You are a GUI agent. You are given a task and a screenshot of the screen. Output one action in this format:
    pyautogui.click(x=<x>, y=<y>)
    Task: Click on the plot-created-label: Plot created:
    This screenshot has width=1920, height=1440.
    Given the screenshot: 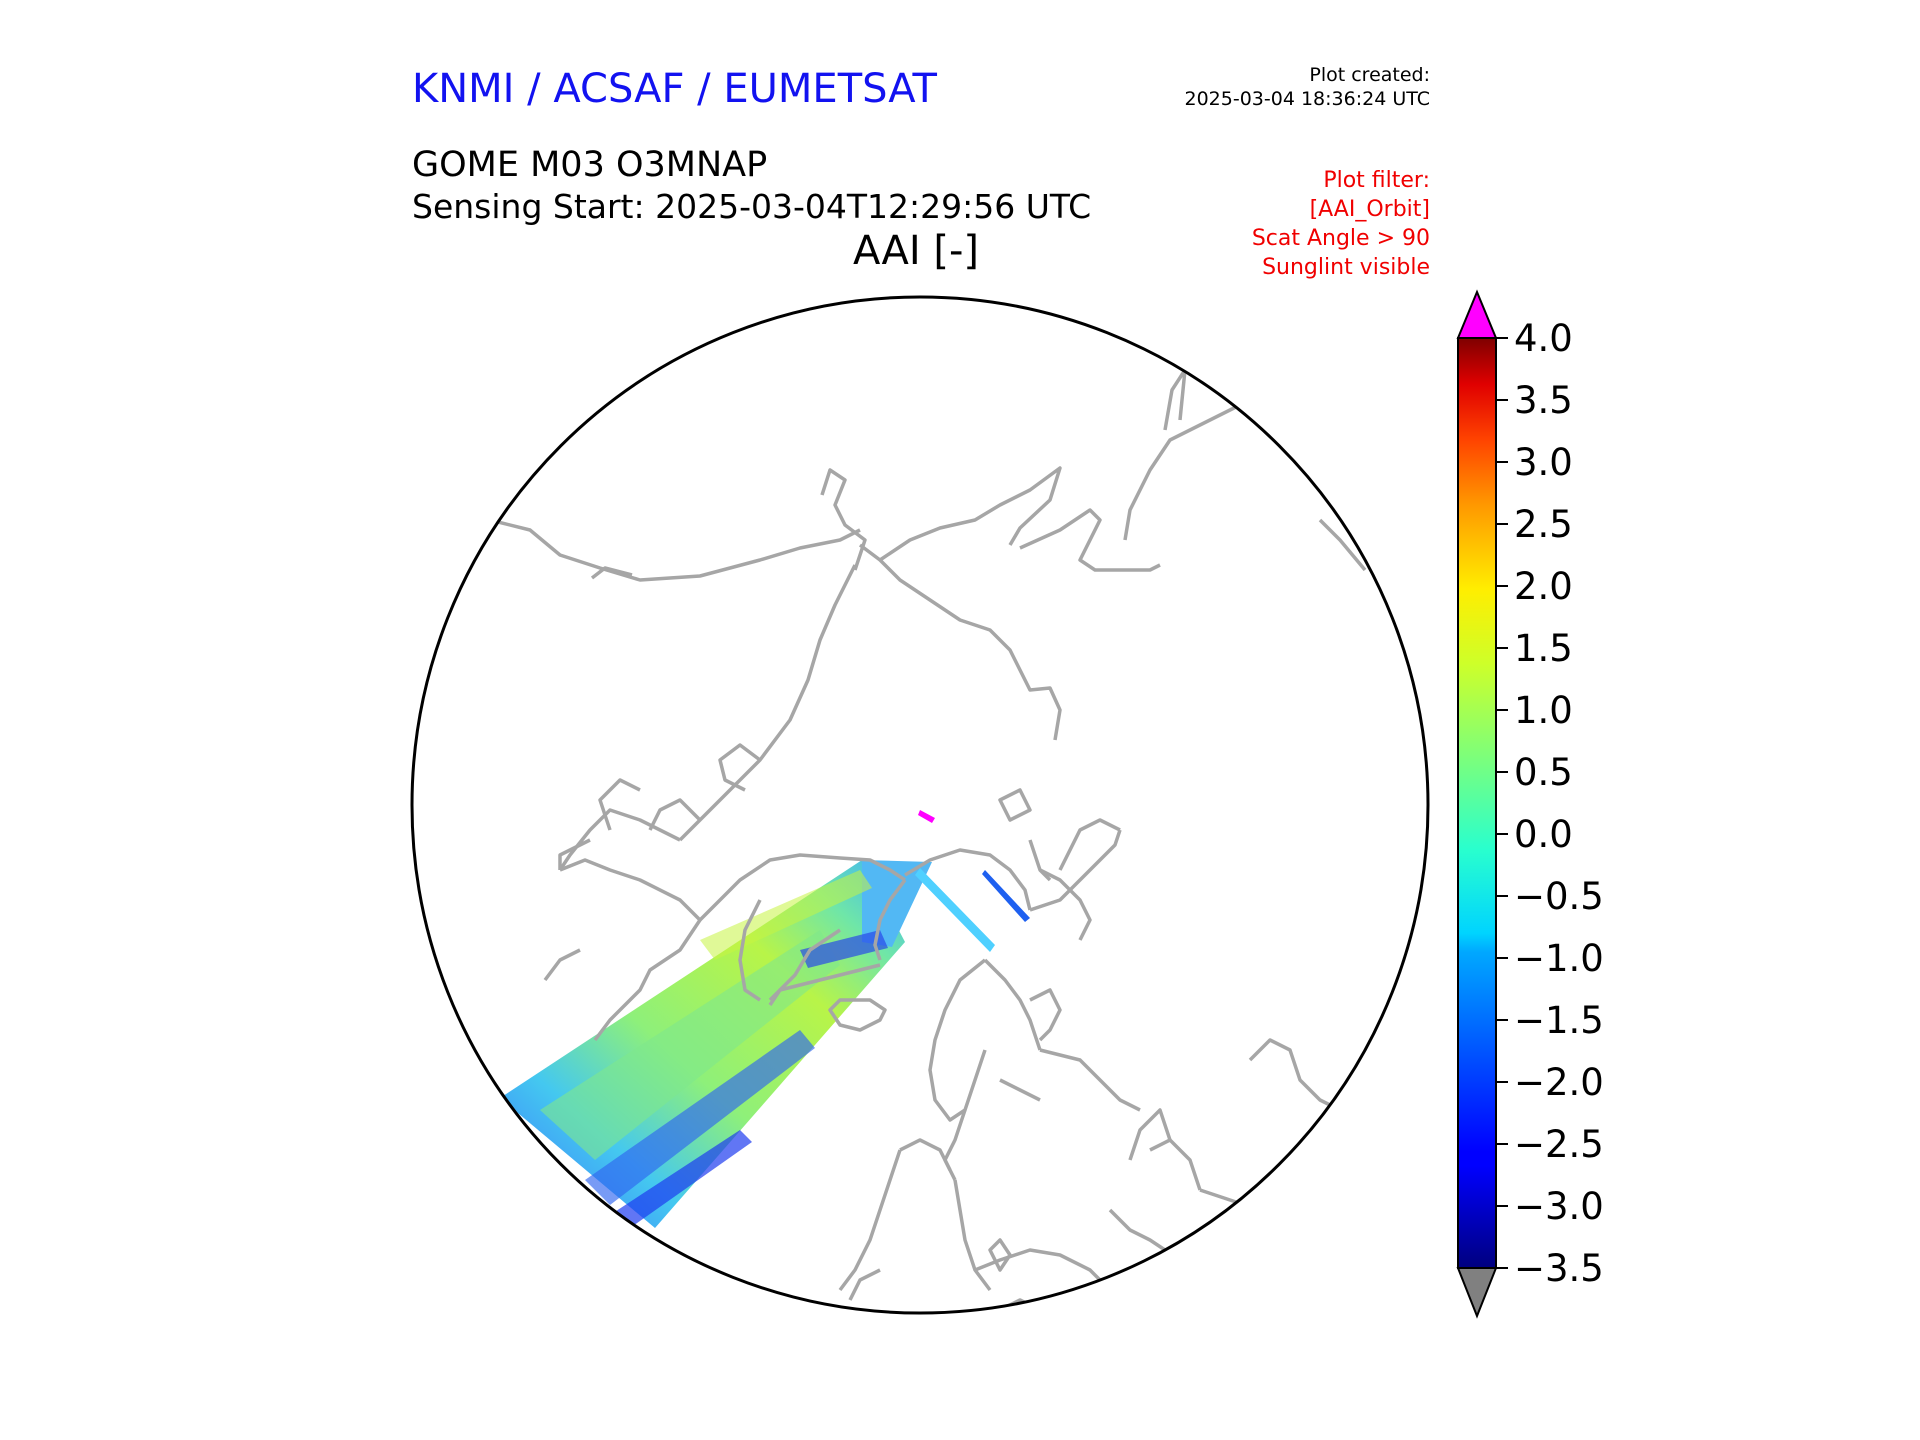 What is the action you would take?
    pyautogui.click(x=1369, y=75)
    